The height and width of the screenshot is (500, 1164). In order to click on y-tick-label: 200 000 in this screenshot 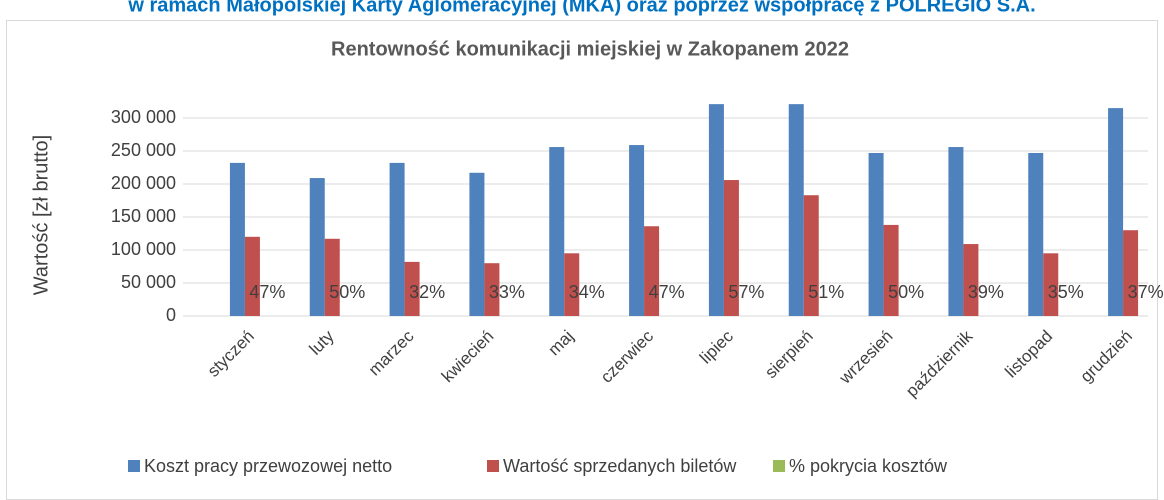, I will do `click(143, 183)`.